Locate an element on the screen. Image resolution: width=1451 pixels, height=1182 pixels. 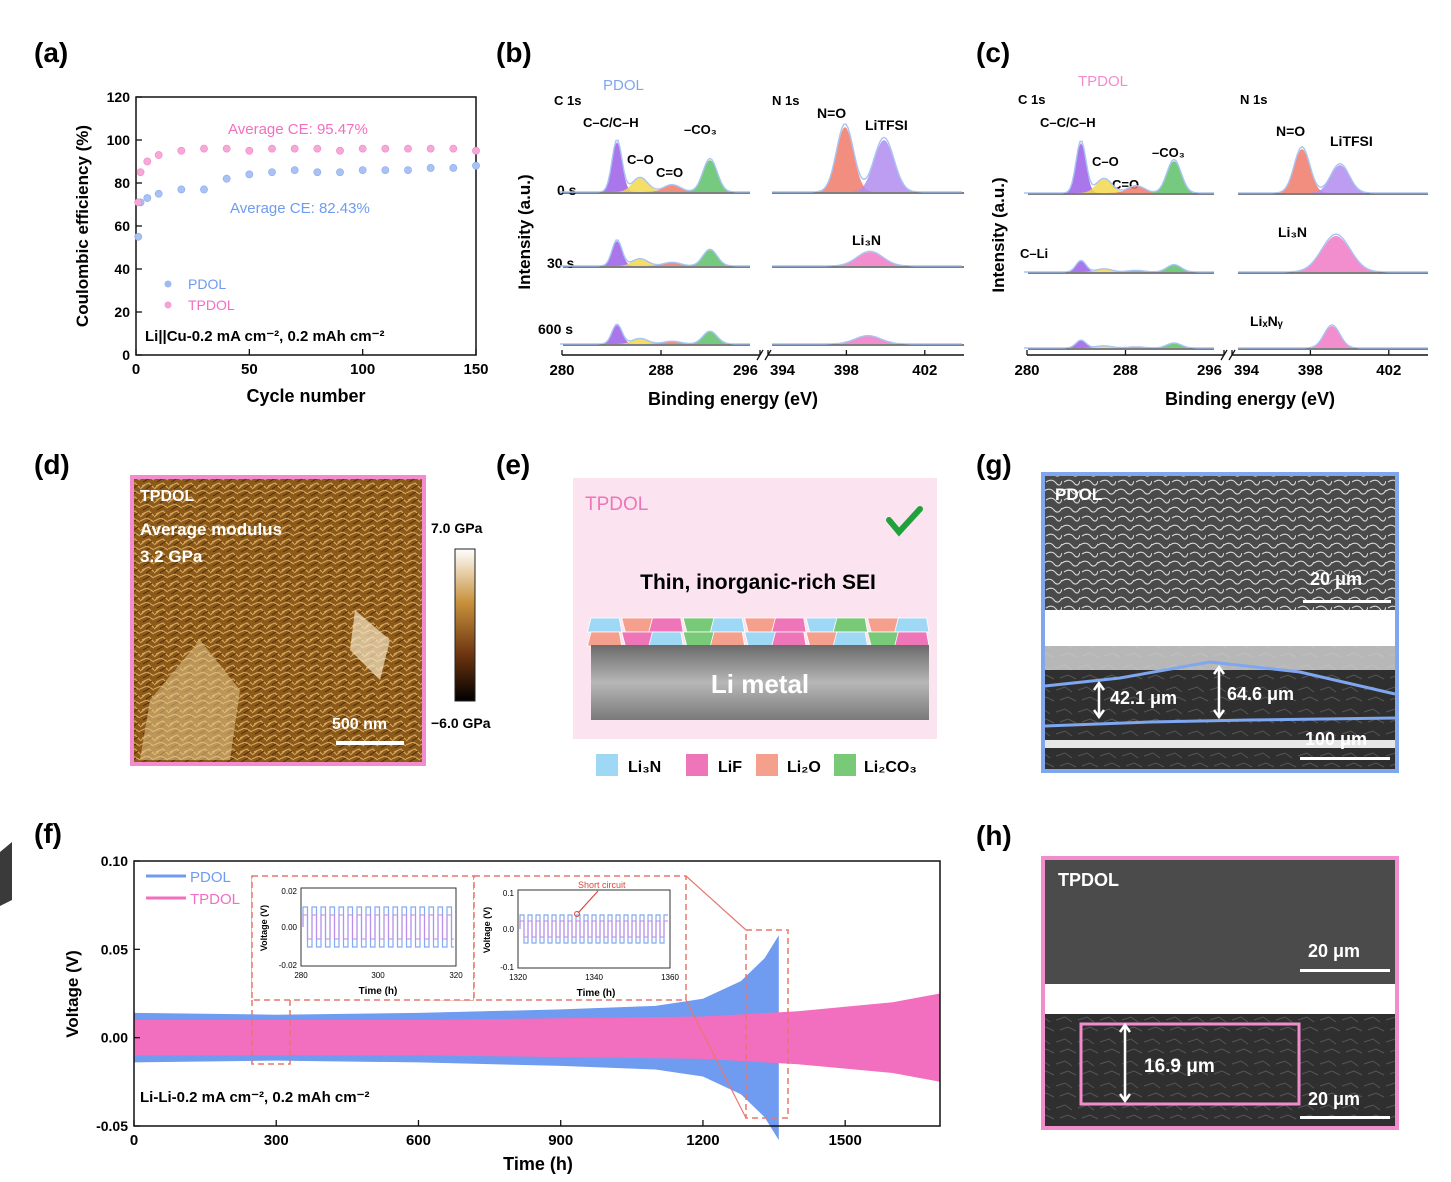
panel-b-peak-cc: C–C/C–H is located at coordinates (611, 122).